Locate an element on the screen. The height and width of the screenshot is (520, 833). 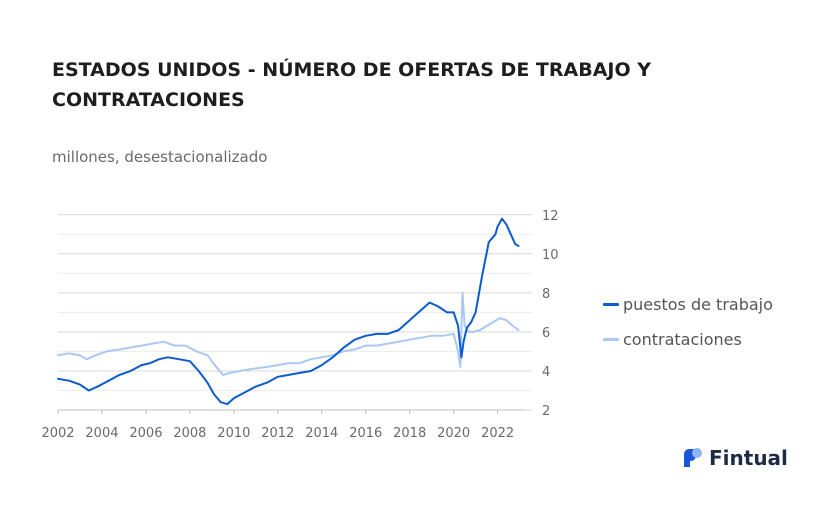
y-tick-label: 8 is located at coordinates (546, 294).